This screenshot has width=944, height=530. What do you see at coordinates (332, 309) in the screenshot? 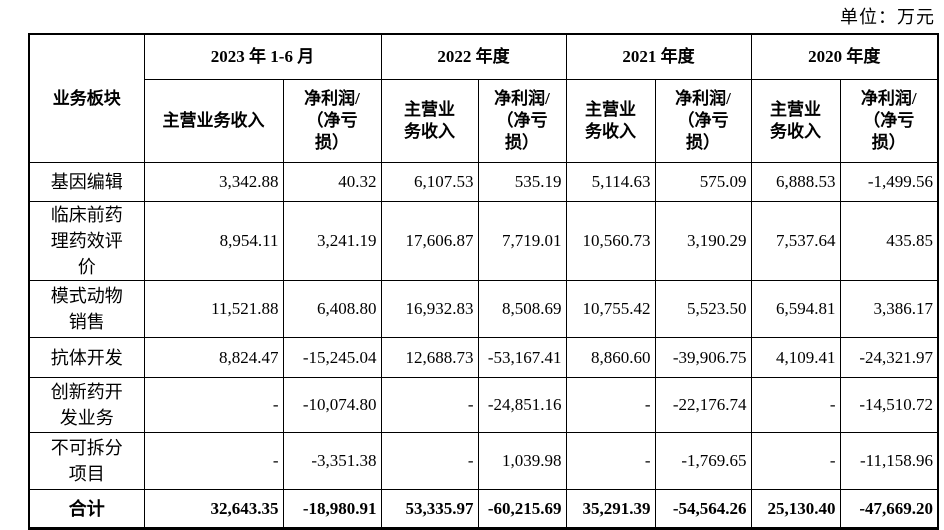
I see `cell: 6,408.80` at bounding box center [332, 309].